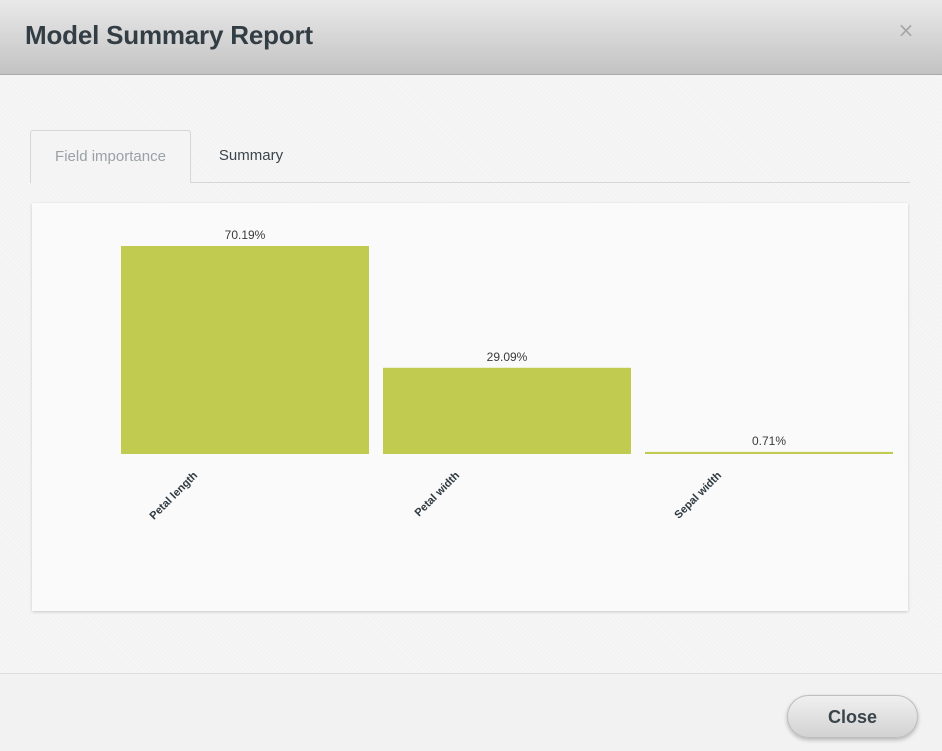  I want to click on dialog-header: Model Summary Report ×, so click(471, 37).